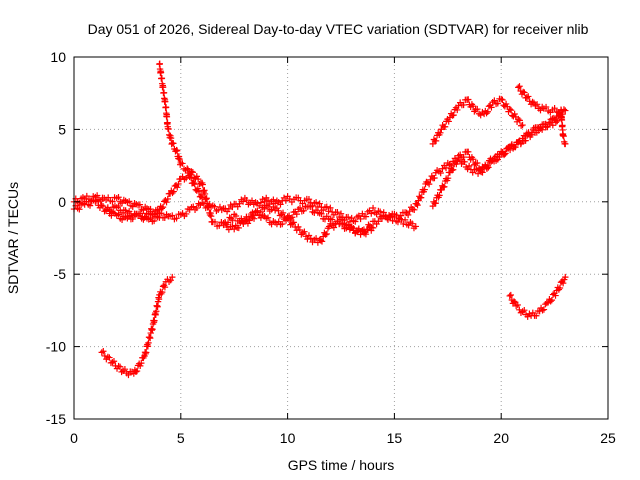 The width and height of the screenshot is (640, 480). What do you see at coordinates (60, 274) in the screenshot?
I see `y-tick-label: -5` at bounding box center [60, 274].